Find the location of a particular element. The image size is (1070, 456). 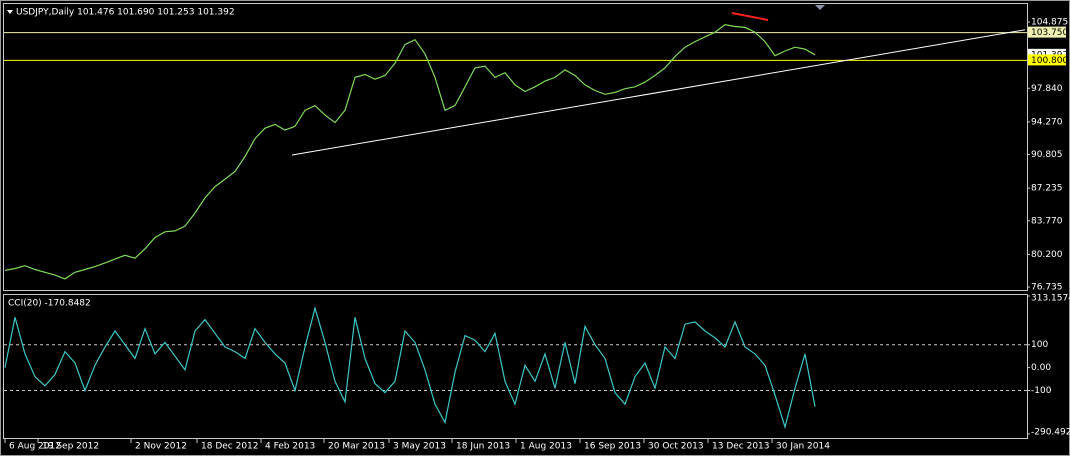

x-tick-label: 13 Dec 2013 is located at coordinates (741, 447).